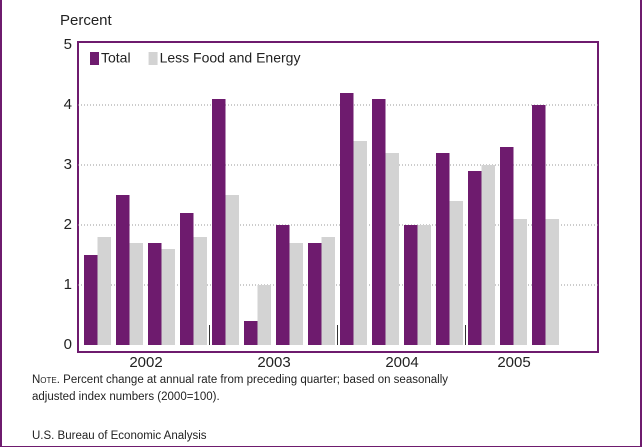 This screenshot has height=447, width=643. What do you see at coordinates (513, 362) in the screenshot?
I see `x-group-label: 2005` at bounding box center [513, 362].